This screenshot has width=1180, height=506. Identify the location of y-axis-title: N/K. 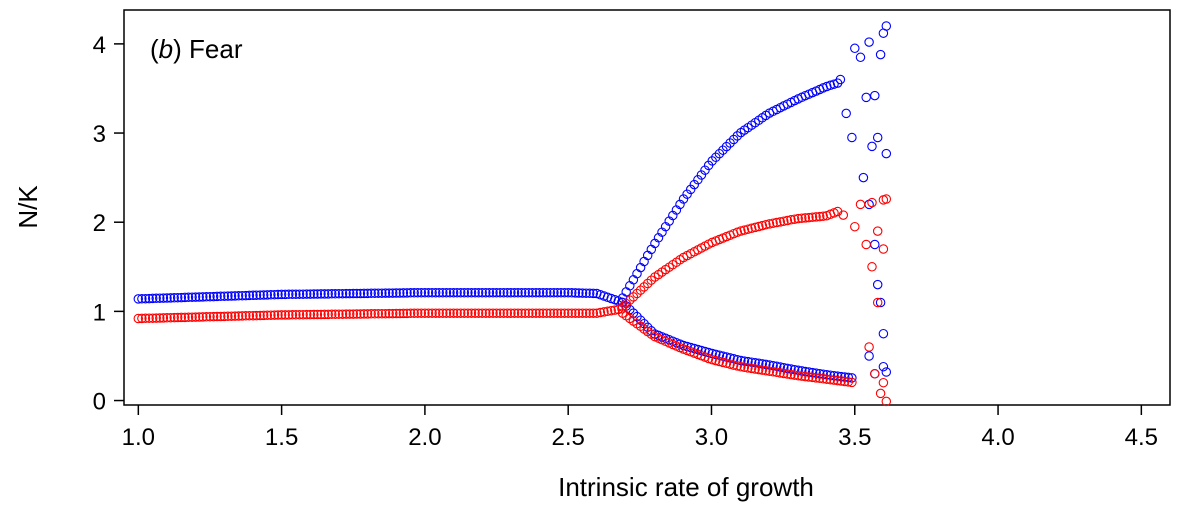
(28, 207).